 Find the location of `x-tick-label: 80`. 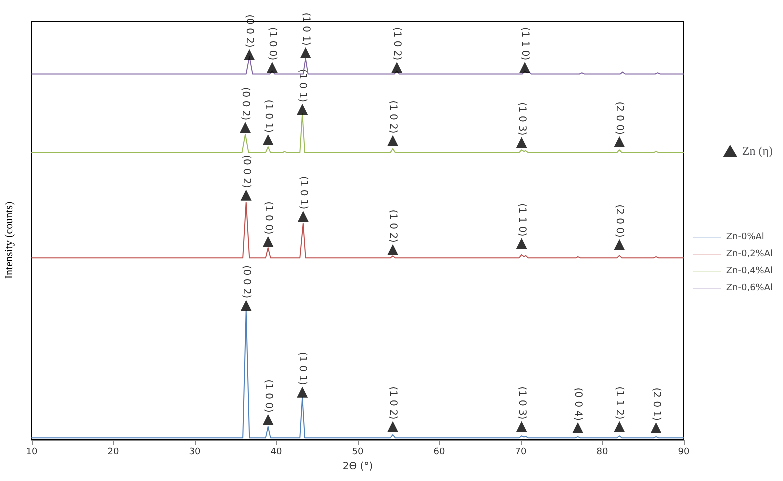

x-tick-label: 80 is located at coordinates (602, 453).